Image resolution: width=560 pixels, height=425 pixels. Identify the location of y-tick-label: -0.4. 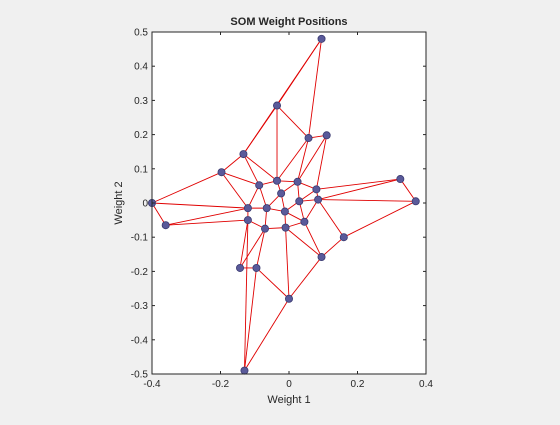
(140, 340).